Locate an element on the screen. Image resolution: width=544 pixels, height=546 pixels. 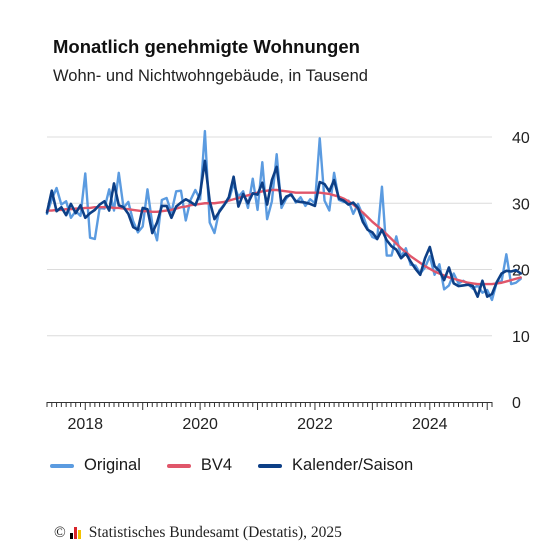
chart-title: Monatlich genehmigte Wohnungen is located at coordinates (206, 46).